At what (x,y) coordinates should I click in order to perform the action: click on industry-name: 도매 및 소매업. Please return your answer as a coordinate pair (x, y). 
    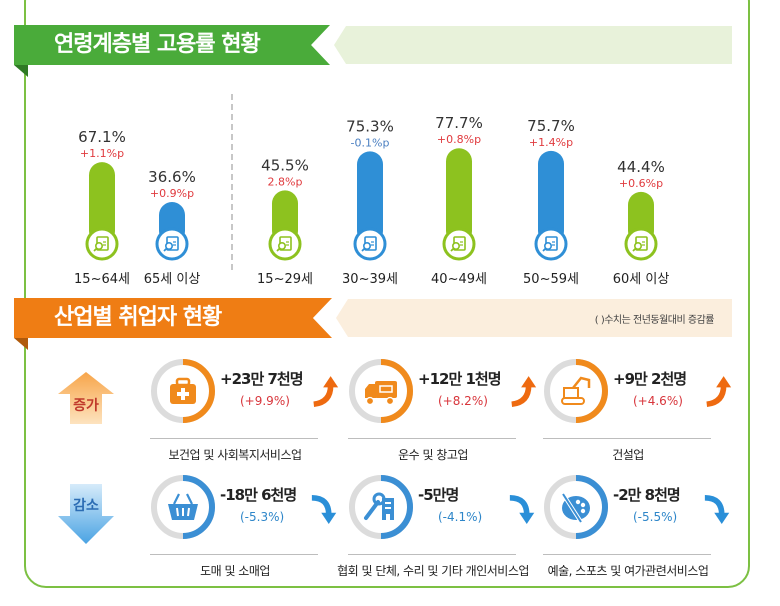
    Looking at the image, I should click on (235, 571).